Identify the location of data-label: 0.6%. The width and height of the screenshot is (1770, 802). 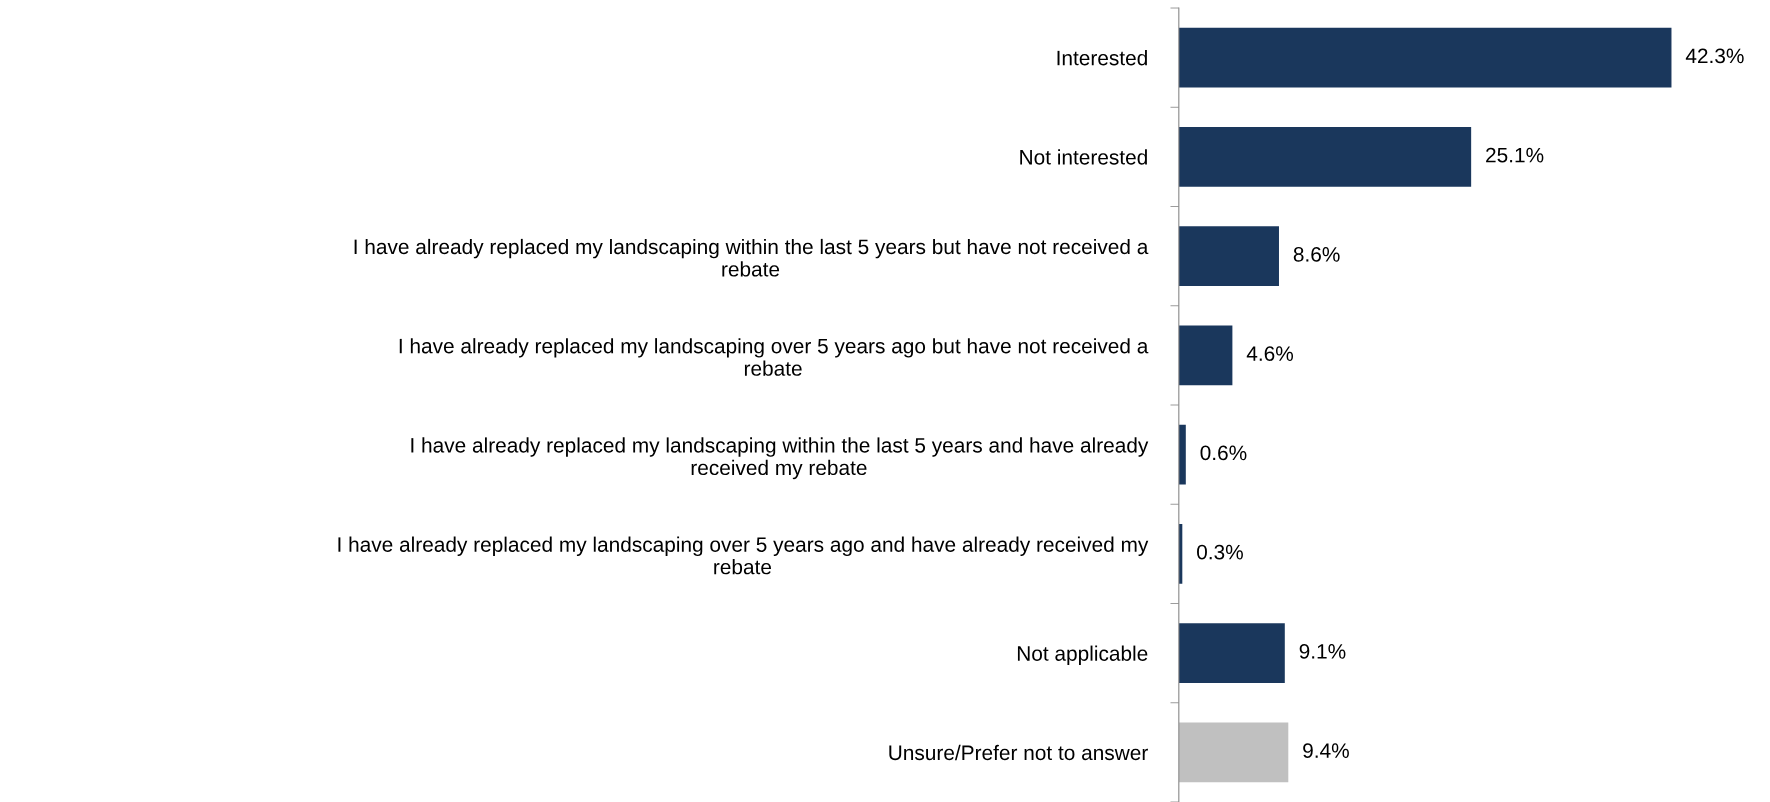
(1223, 453).